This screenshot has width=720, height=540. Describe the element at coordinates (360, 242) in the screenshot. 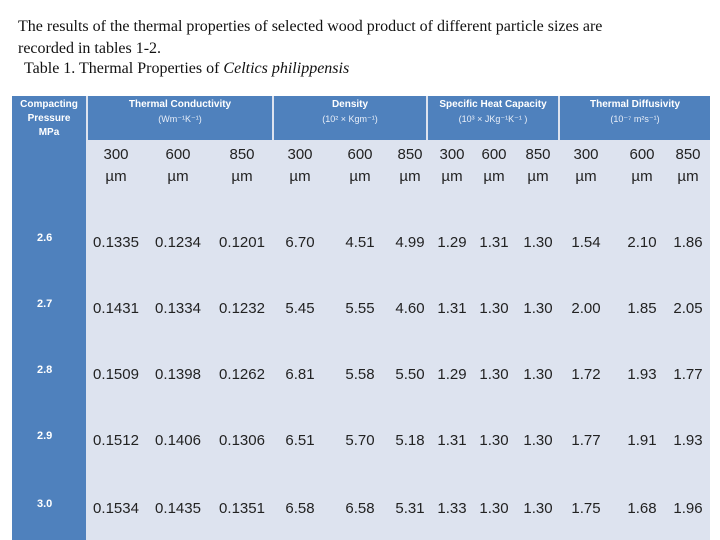

I see `table-cell: 4.51` at that location.